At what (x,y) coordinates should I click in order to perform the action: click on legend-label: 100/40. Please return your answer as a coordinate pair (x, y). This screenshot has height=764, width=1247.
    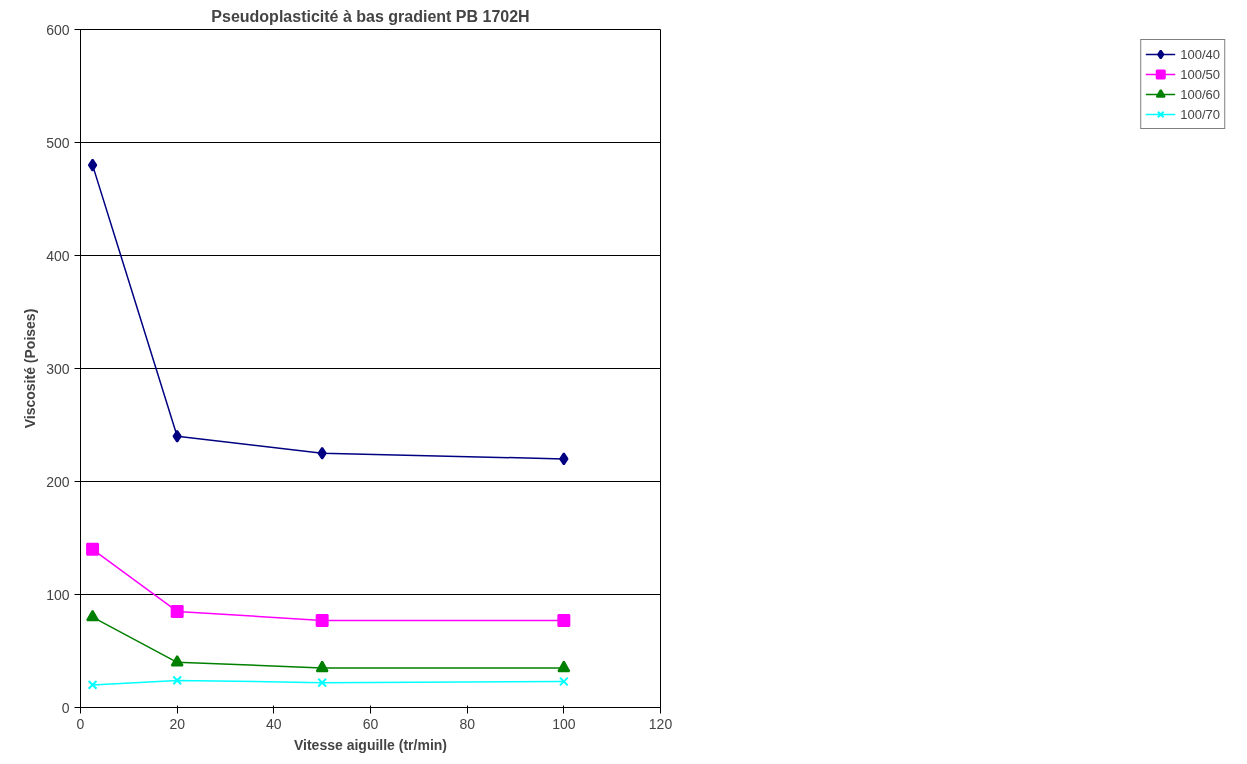
    Looking at the image, I should click on (1200, 54).